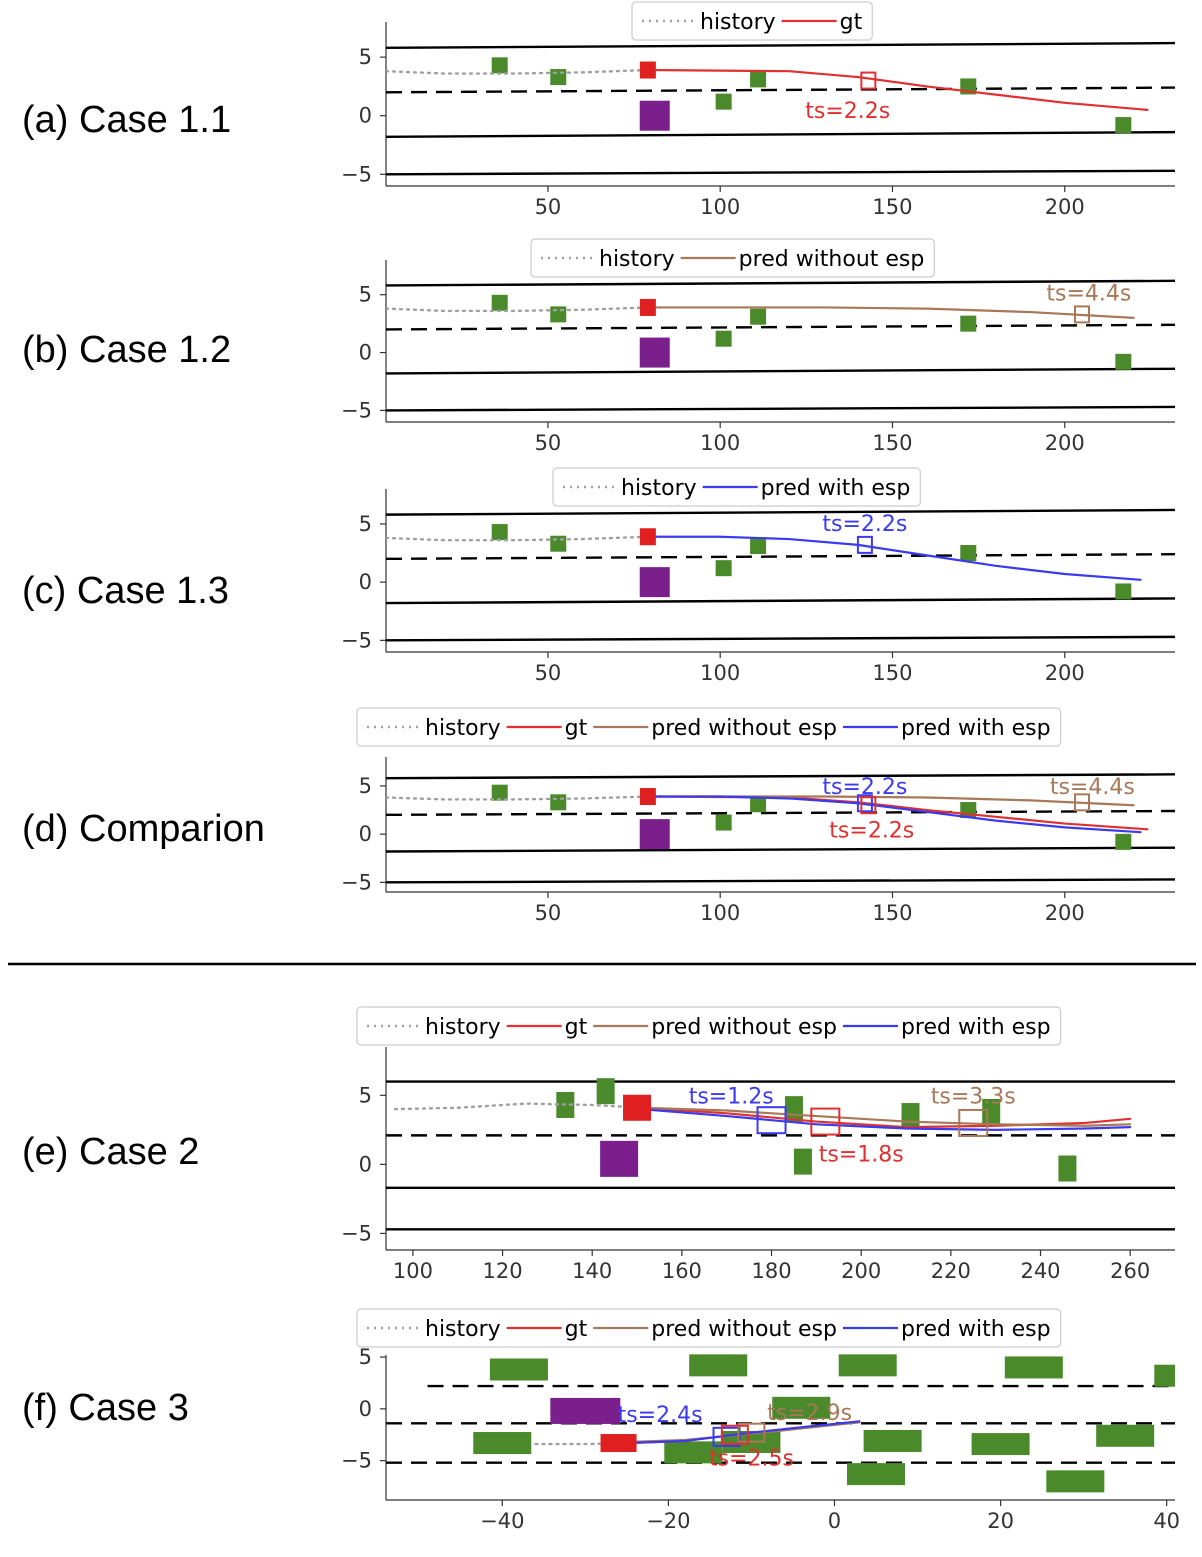 Image resolution: width=1202 pixels, height=1557 pixels. What do you see at coordinates (110, 1152) in the screenshot?
I see `case-label: (e) Case 2` at bounding box center [110, 1152].